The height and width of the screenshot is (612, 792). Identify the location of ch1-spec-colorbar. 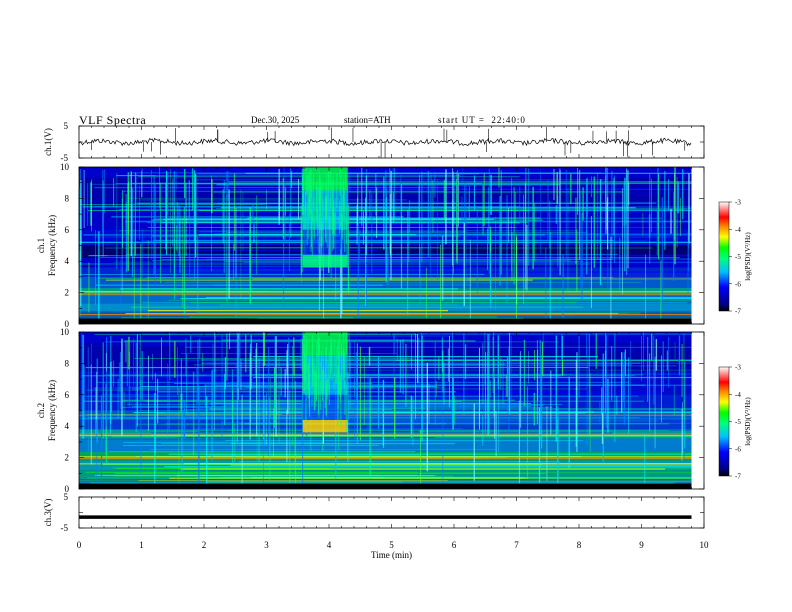
(724, 256).